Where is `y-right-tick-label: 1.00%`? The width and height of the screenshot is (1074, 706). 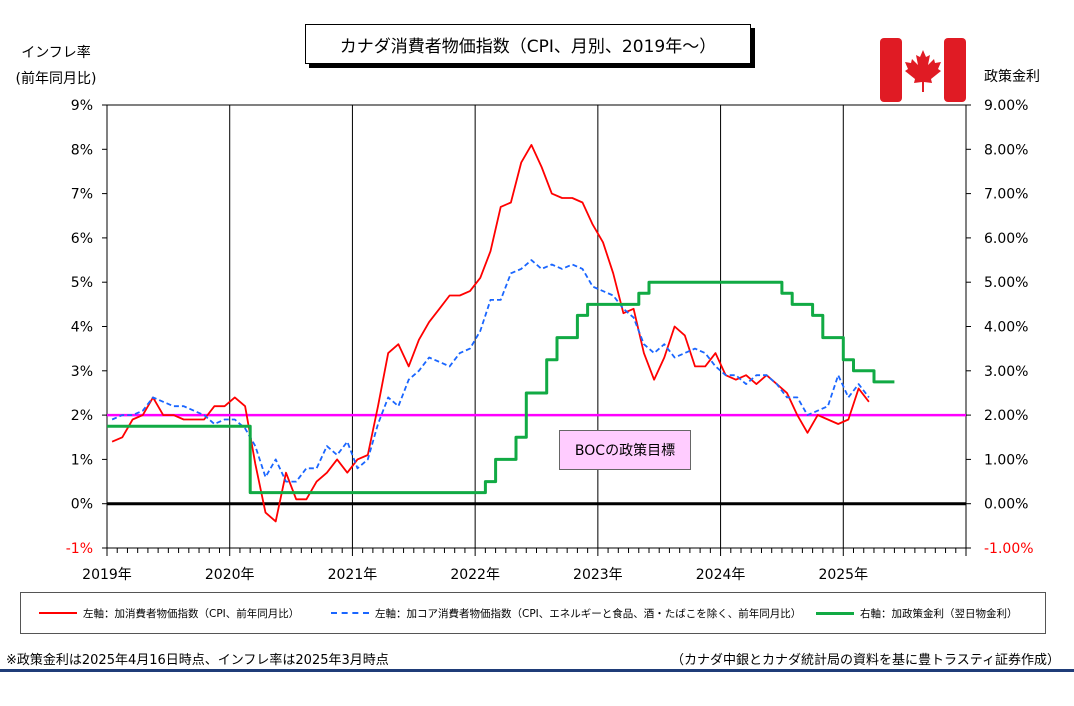
y-right-tick-label: 1.00% is located at coordinates (1006, 460).